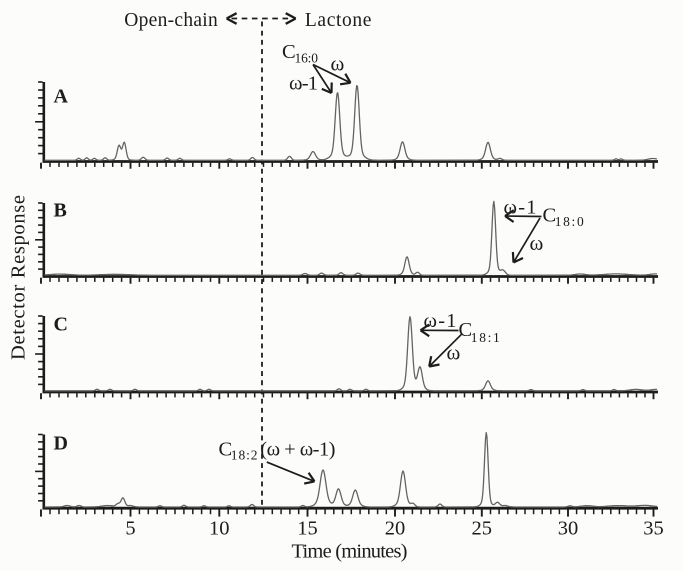  Describe the element at coordinates (338, 20) in the screenshot. I see `svg-text: Lactone` at that location.